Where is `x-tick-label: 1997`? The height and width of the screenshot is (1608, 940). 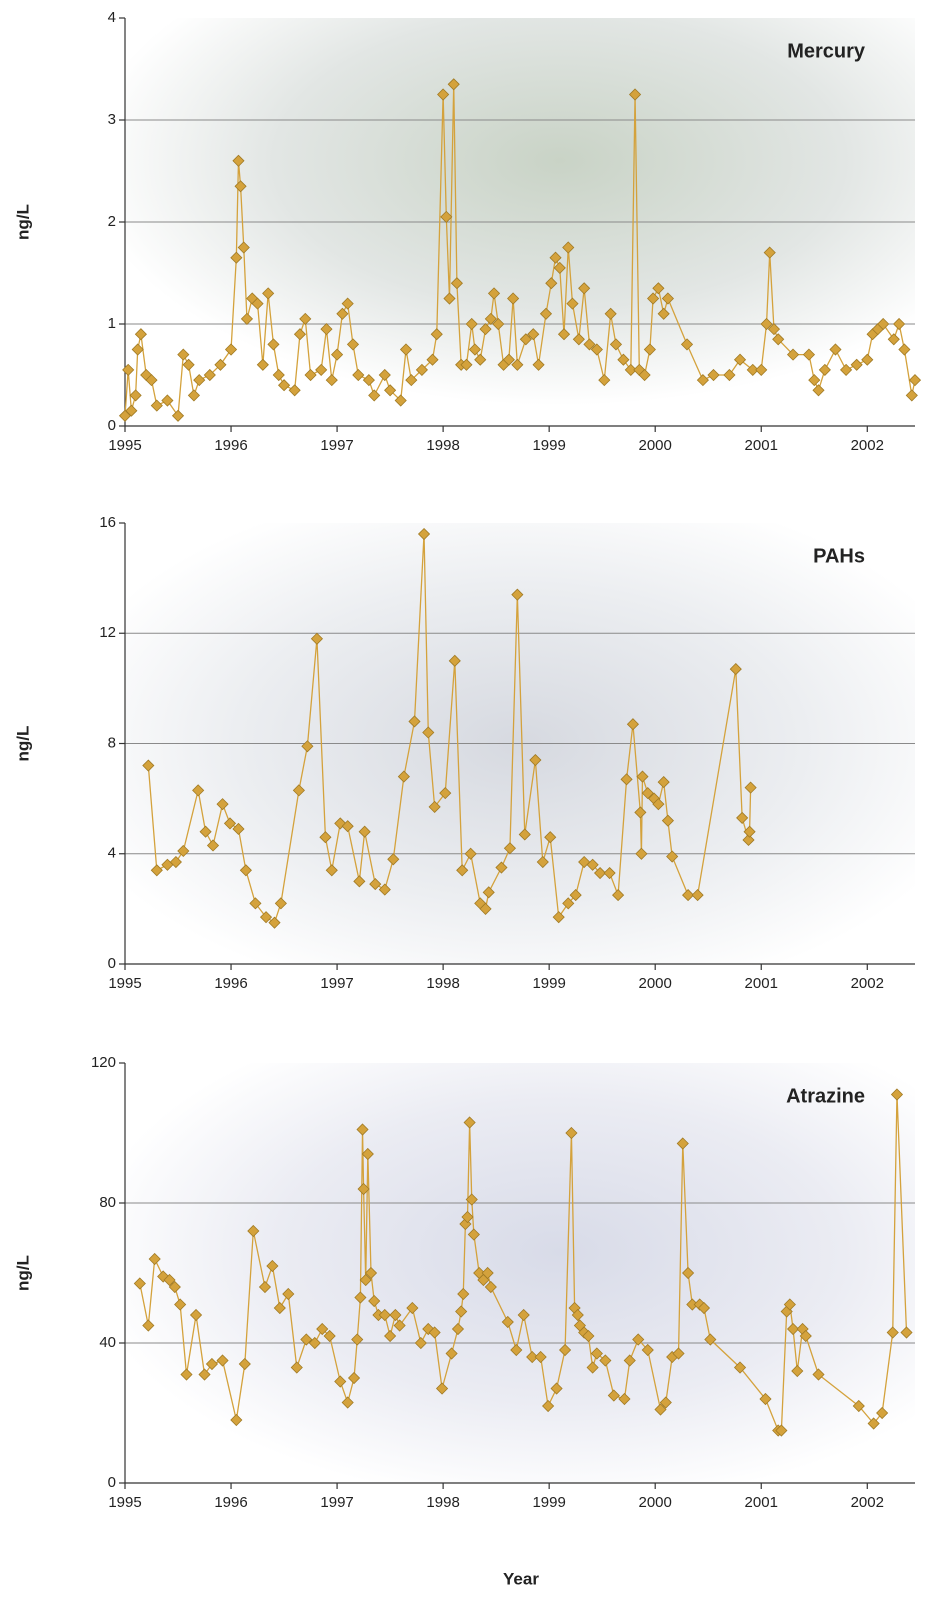 x-tick-label: 1997 is located at coordinates (336, 1502).